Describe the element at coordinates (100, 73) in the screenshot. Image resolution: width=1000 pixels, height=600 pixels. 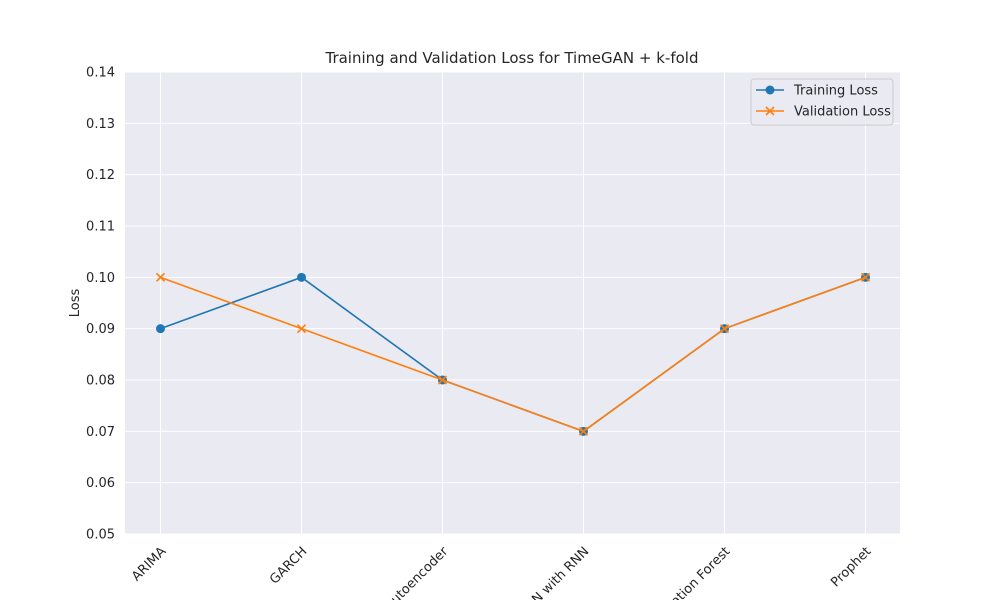
I see `y-tick-label: 0.14` at that location.